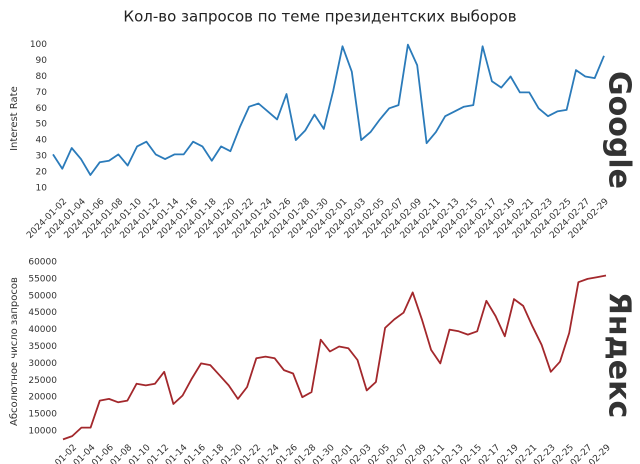 The image size is (640, 464). I want to click on y-tick-label: 10, so click(42, 188).